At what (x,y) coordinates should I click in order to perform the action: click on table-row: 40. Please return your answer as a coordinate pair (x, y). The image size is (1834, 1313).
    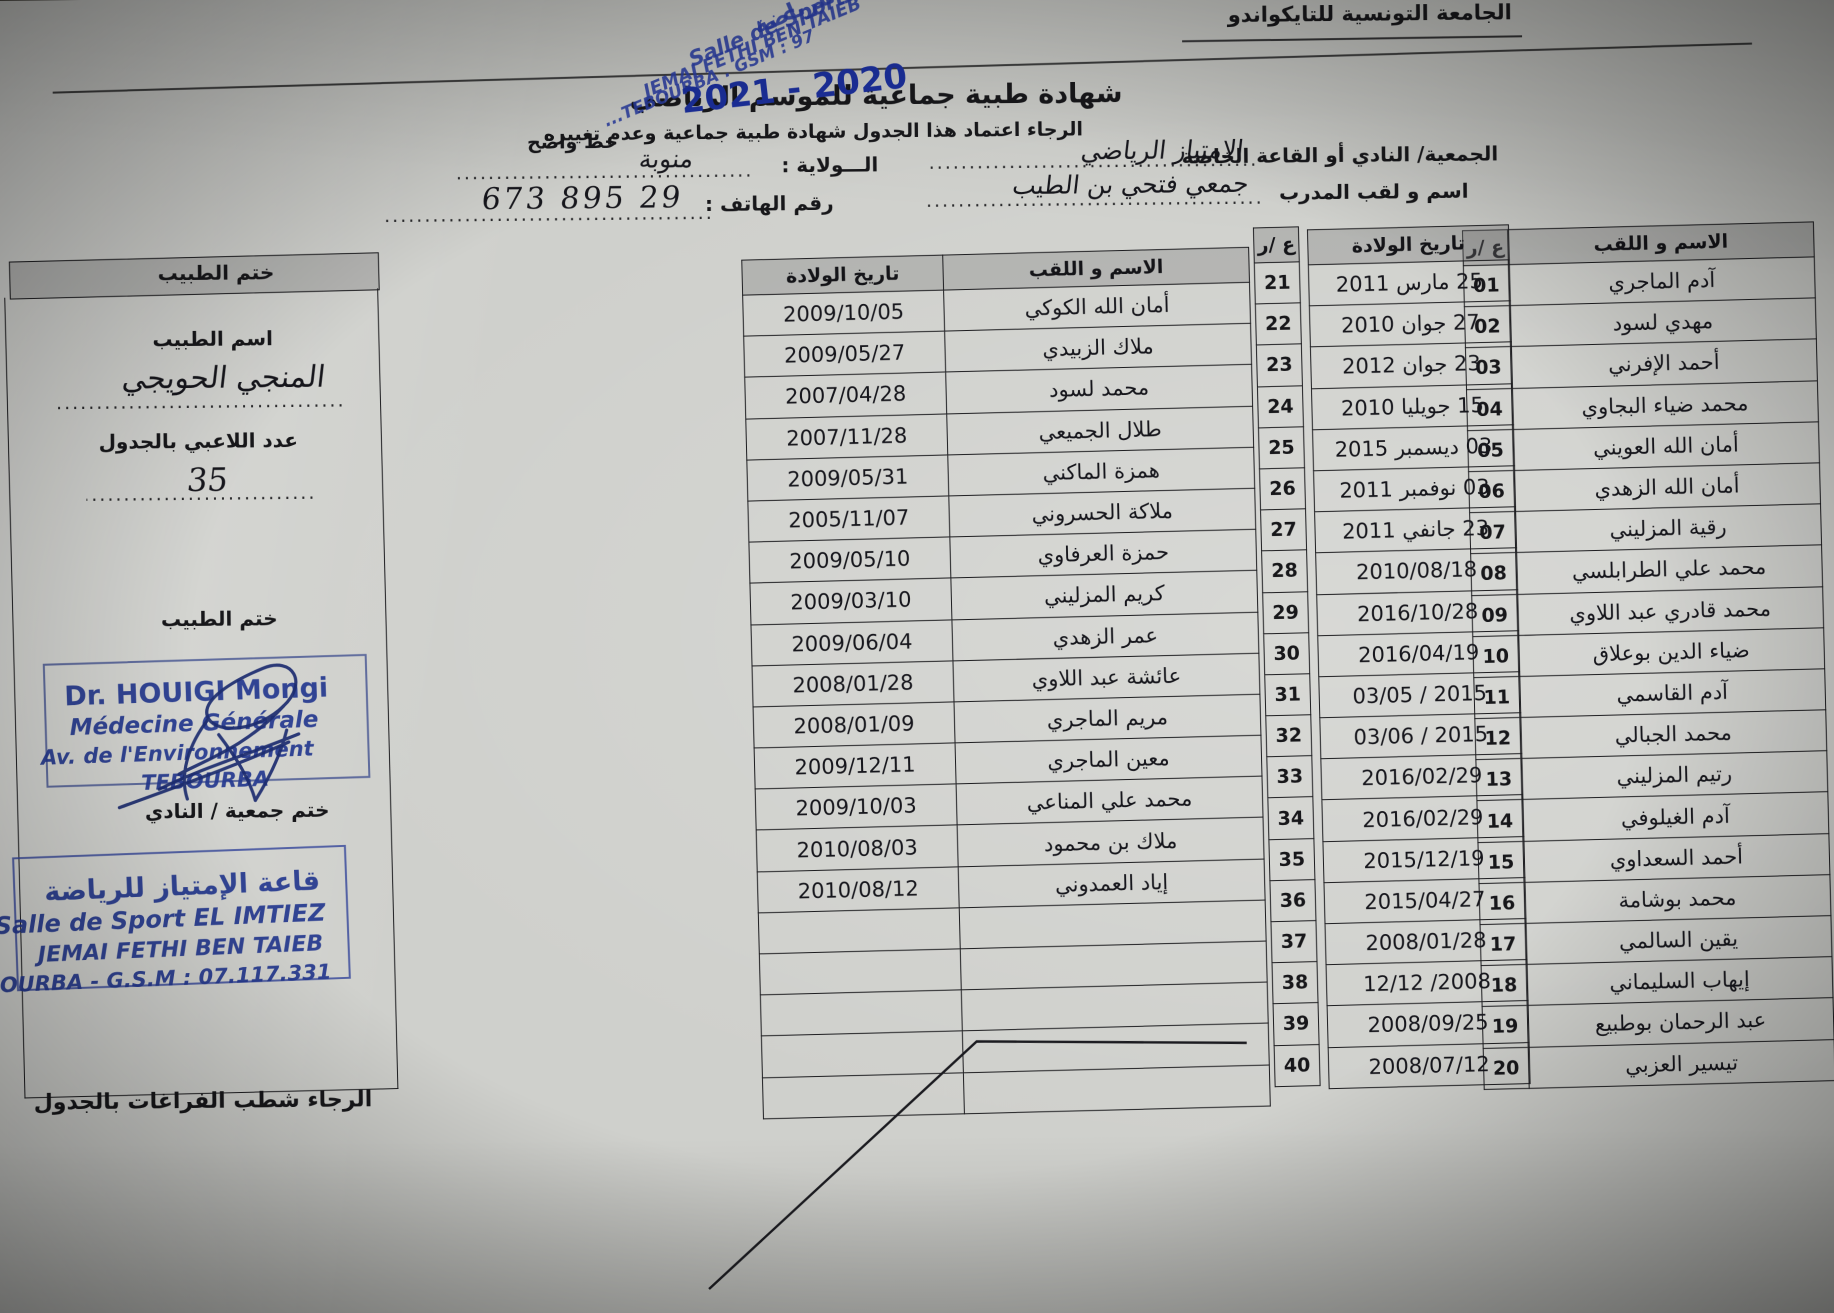
    Looking at the image, I should click on (1297, 1065).